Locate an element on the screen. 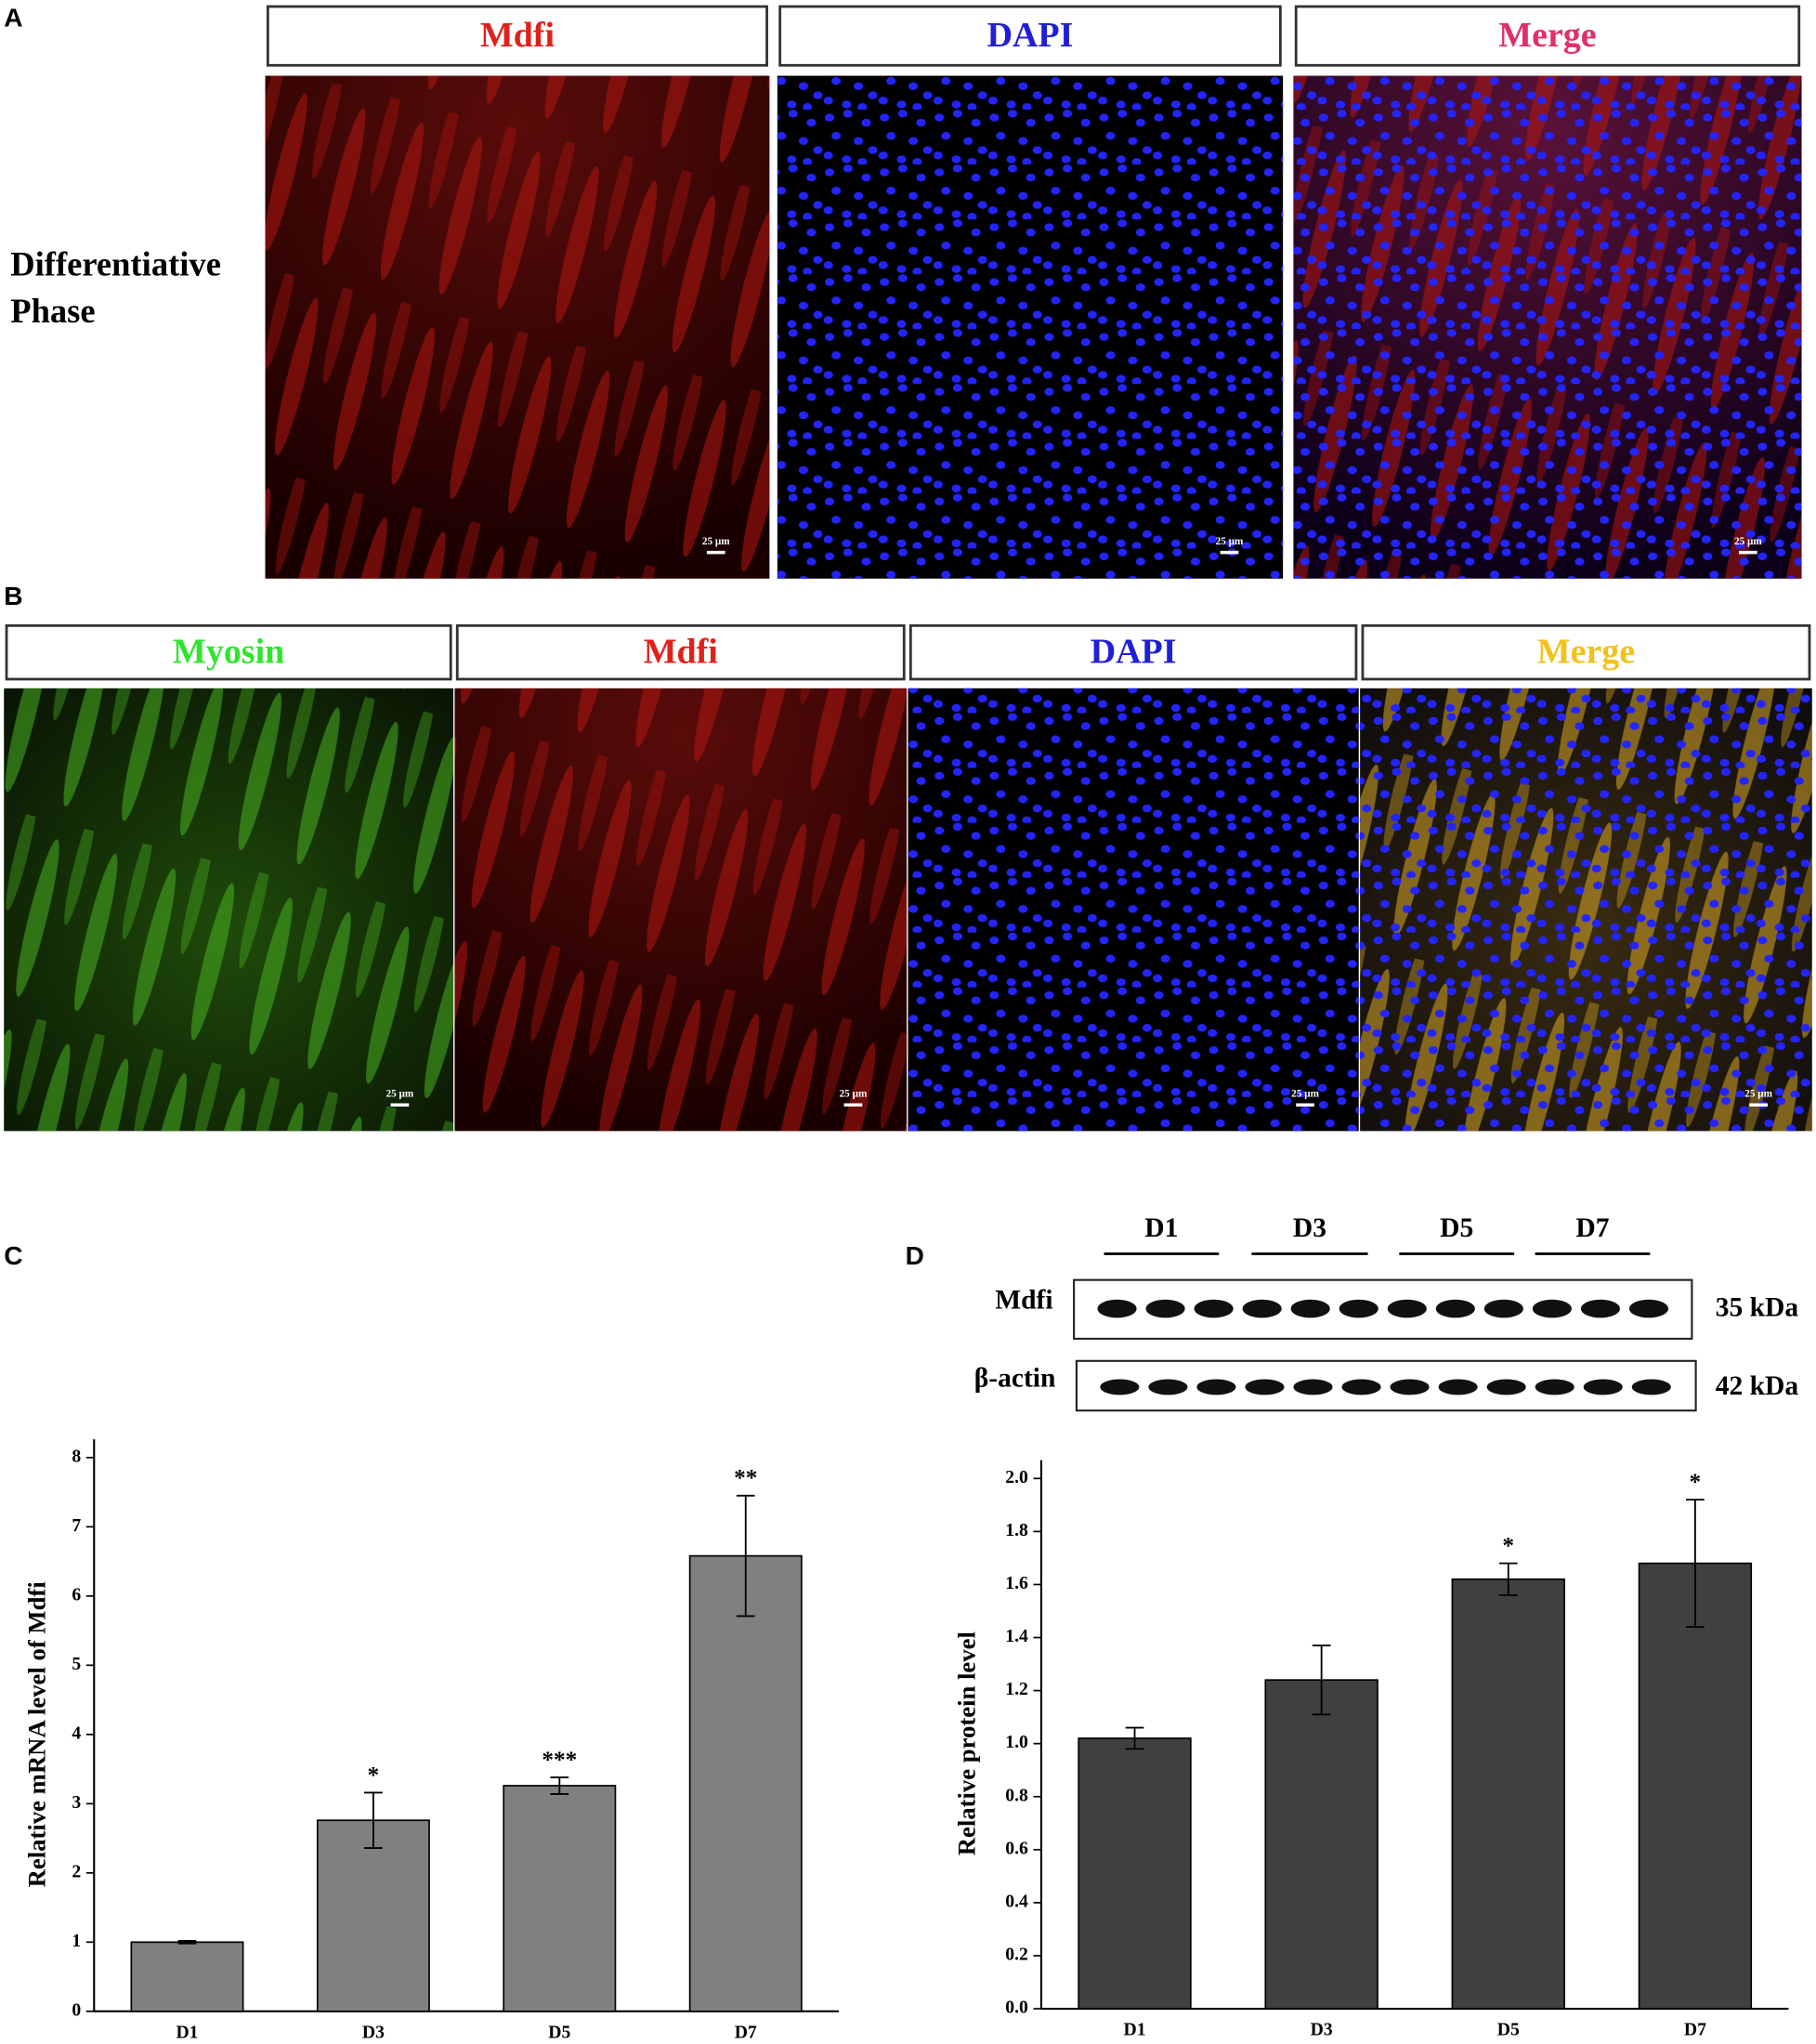 This screenshot has height=2044, width=1816. y-tick-label: 2.0 is located at coordinates (1016, 1477).